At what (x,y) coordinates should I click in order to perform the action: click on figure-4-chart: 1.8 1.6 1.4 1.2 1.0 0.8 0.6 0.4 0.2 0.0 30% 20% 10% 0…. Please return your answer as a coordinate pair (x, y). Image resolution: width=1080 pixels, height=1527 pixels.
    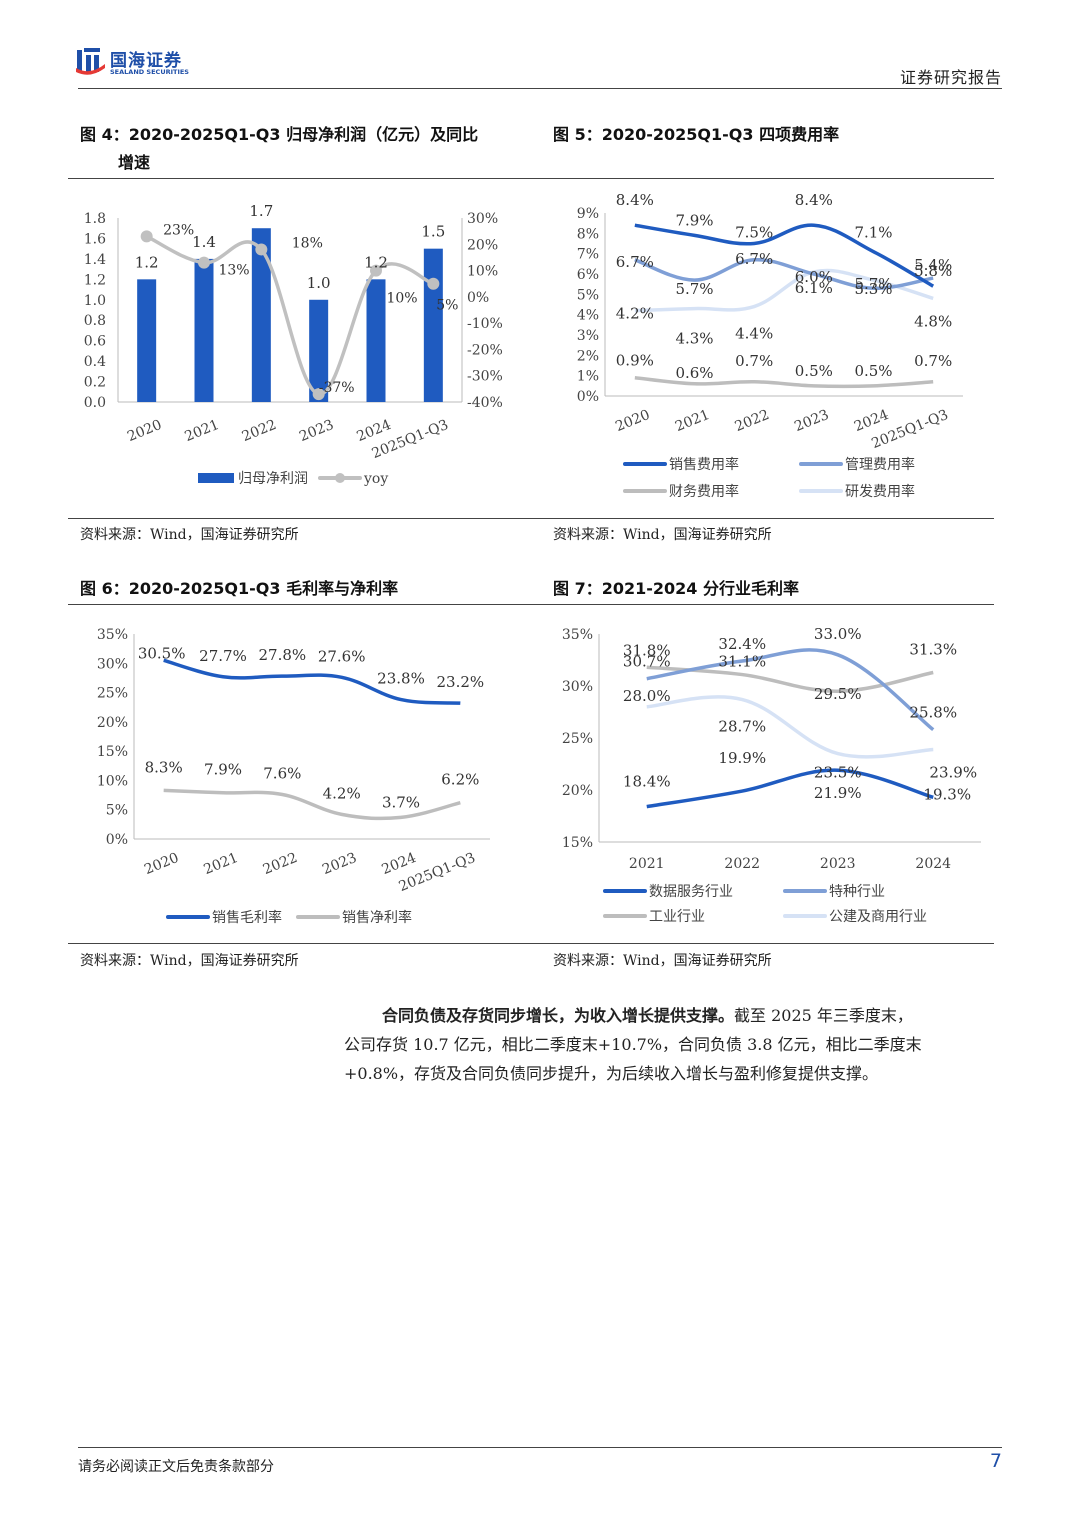
    Looking at the image, I should click on (290, 348).